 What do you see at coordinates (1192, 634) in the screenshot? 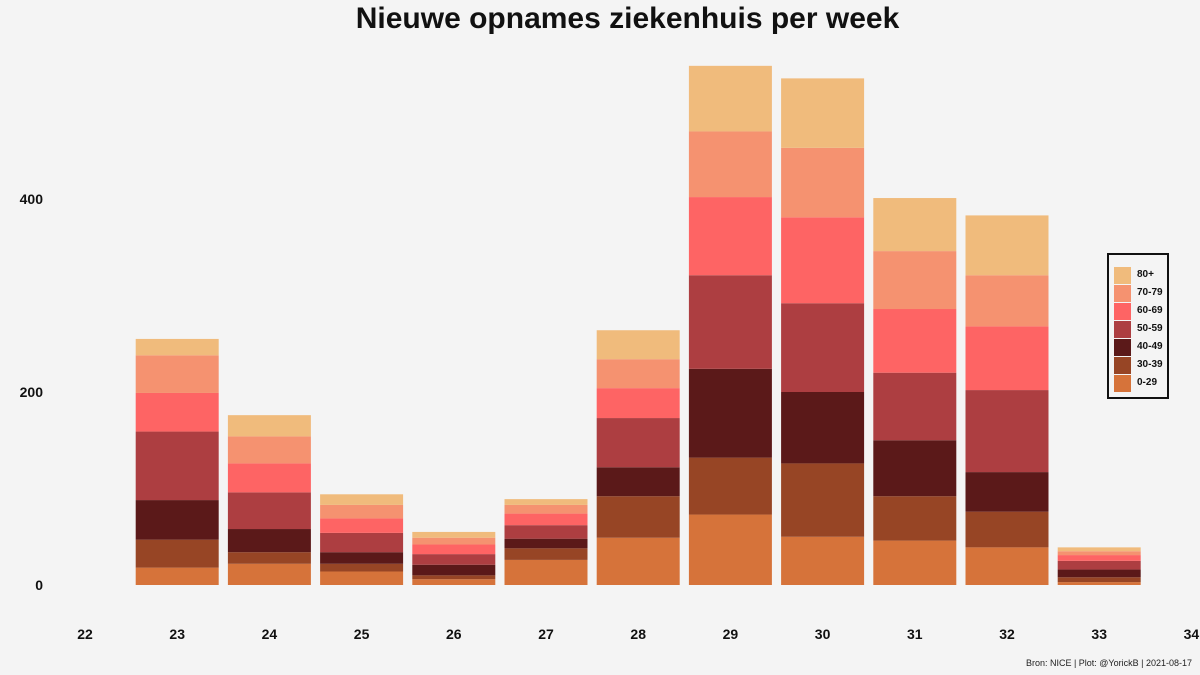
I see `x-tick-label: 34` at bounding box center [1192, 634].